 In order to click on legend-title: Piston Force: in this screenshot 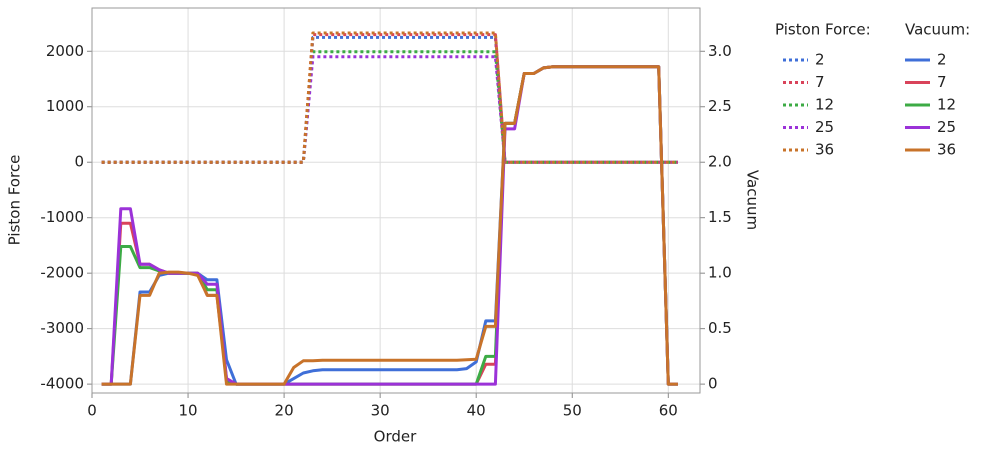, I will do `click(823, 30)`.